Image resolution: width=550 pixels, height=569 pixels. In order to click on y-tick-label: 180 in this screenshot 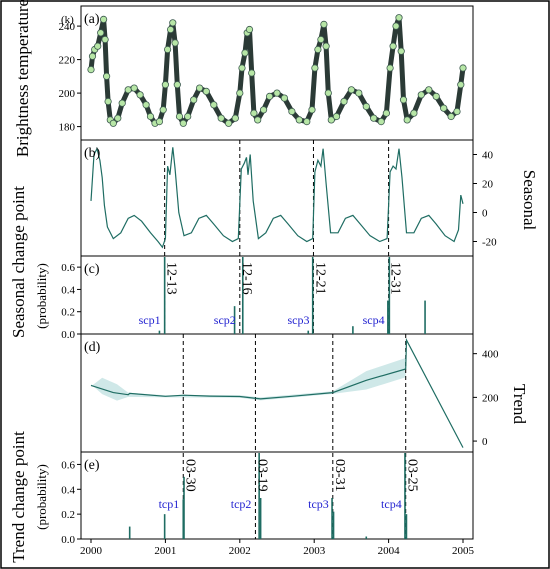, I will do `click(67, 128)`.